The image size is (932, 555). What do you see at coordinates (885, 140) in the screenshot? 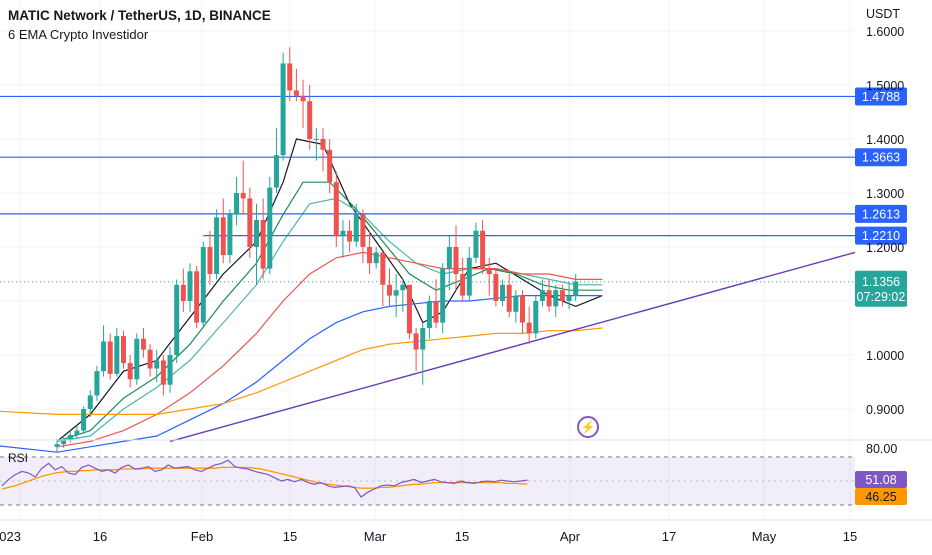
I see `price-axis-tick: 1.4000` at bounding box center [885, 140].